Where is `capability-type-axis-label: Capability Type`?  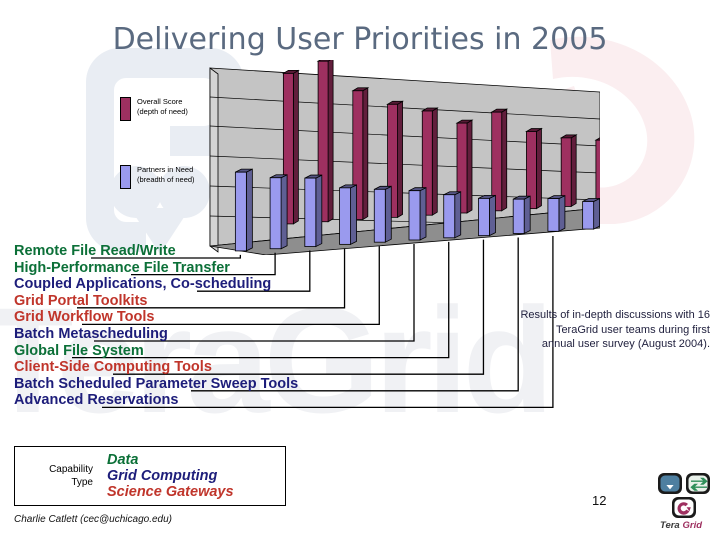
capability-type-axis-label: Capability Type is located at coordinates (58, 476).